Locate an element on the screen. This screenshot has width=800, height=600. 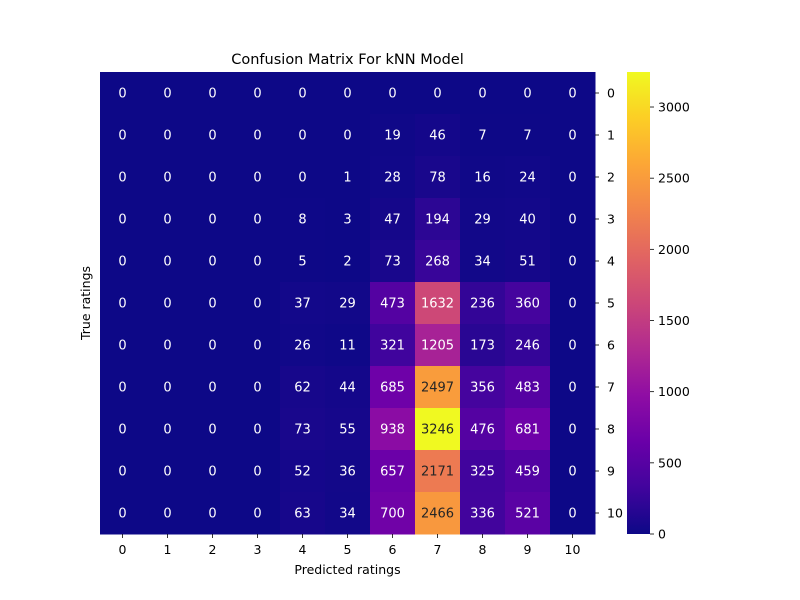
y-tick-label: 5 is located at coordinates (611, 303).